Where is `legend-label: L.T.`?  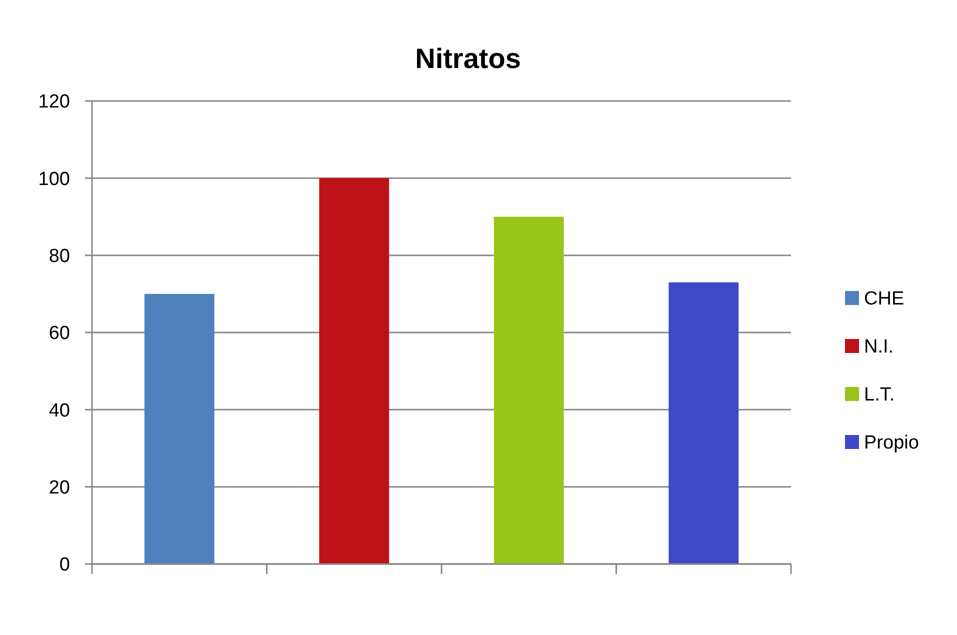
legend-label: L.T. is located at coordinates (879, 395).